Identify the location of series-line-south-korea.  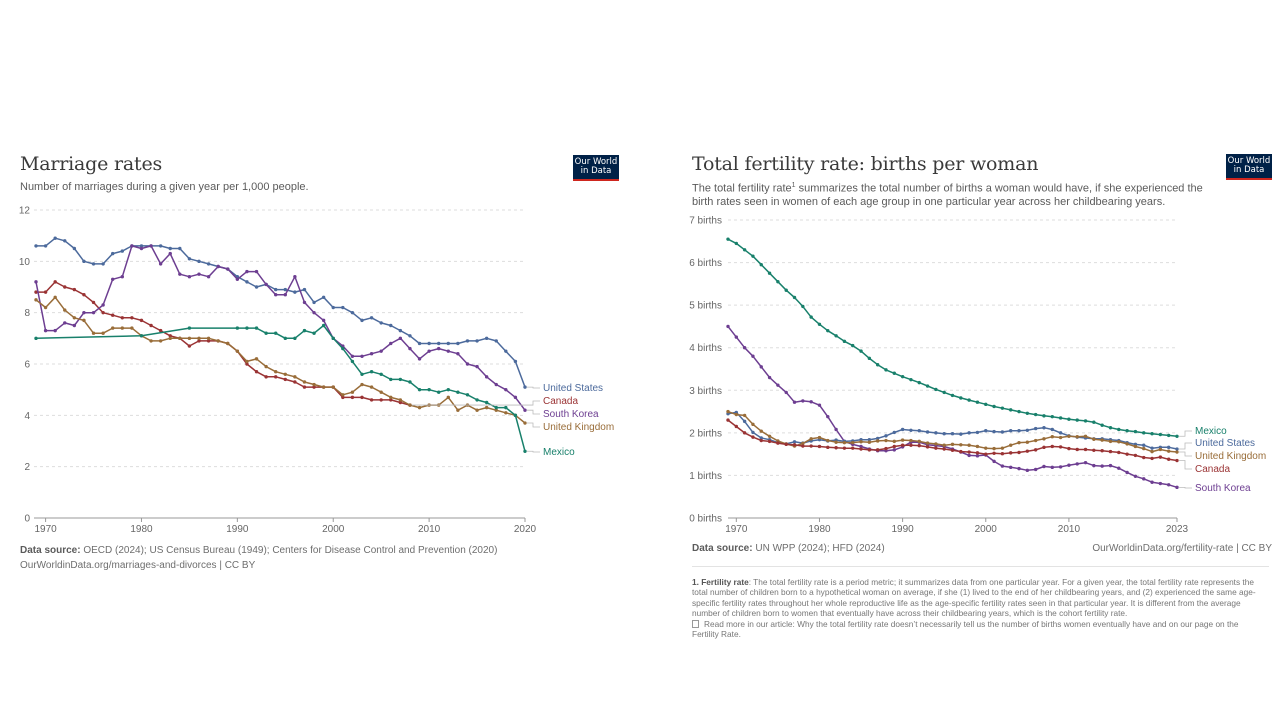
(280, 328).